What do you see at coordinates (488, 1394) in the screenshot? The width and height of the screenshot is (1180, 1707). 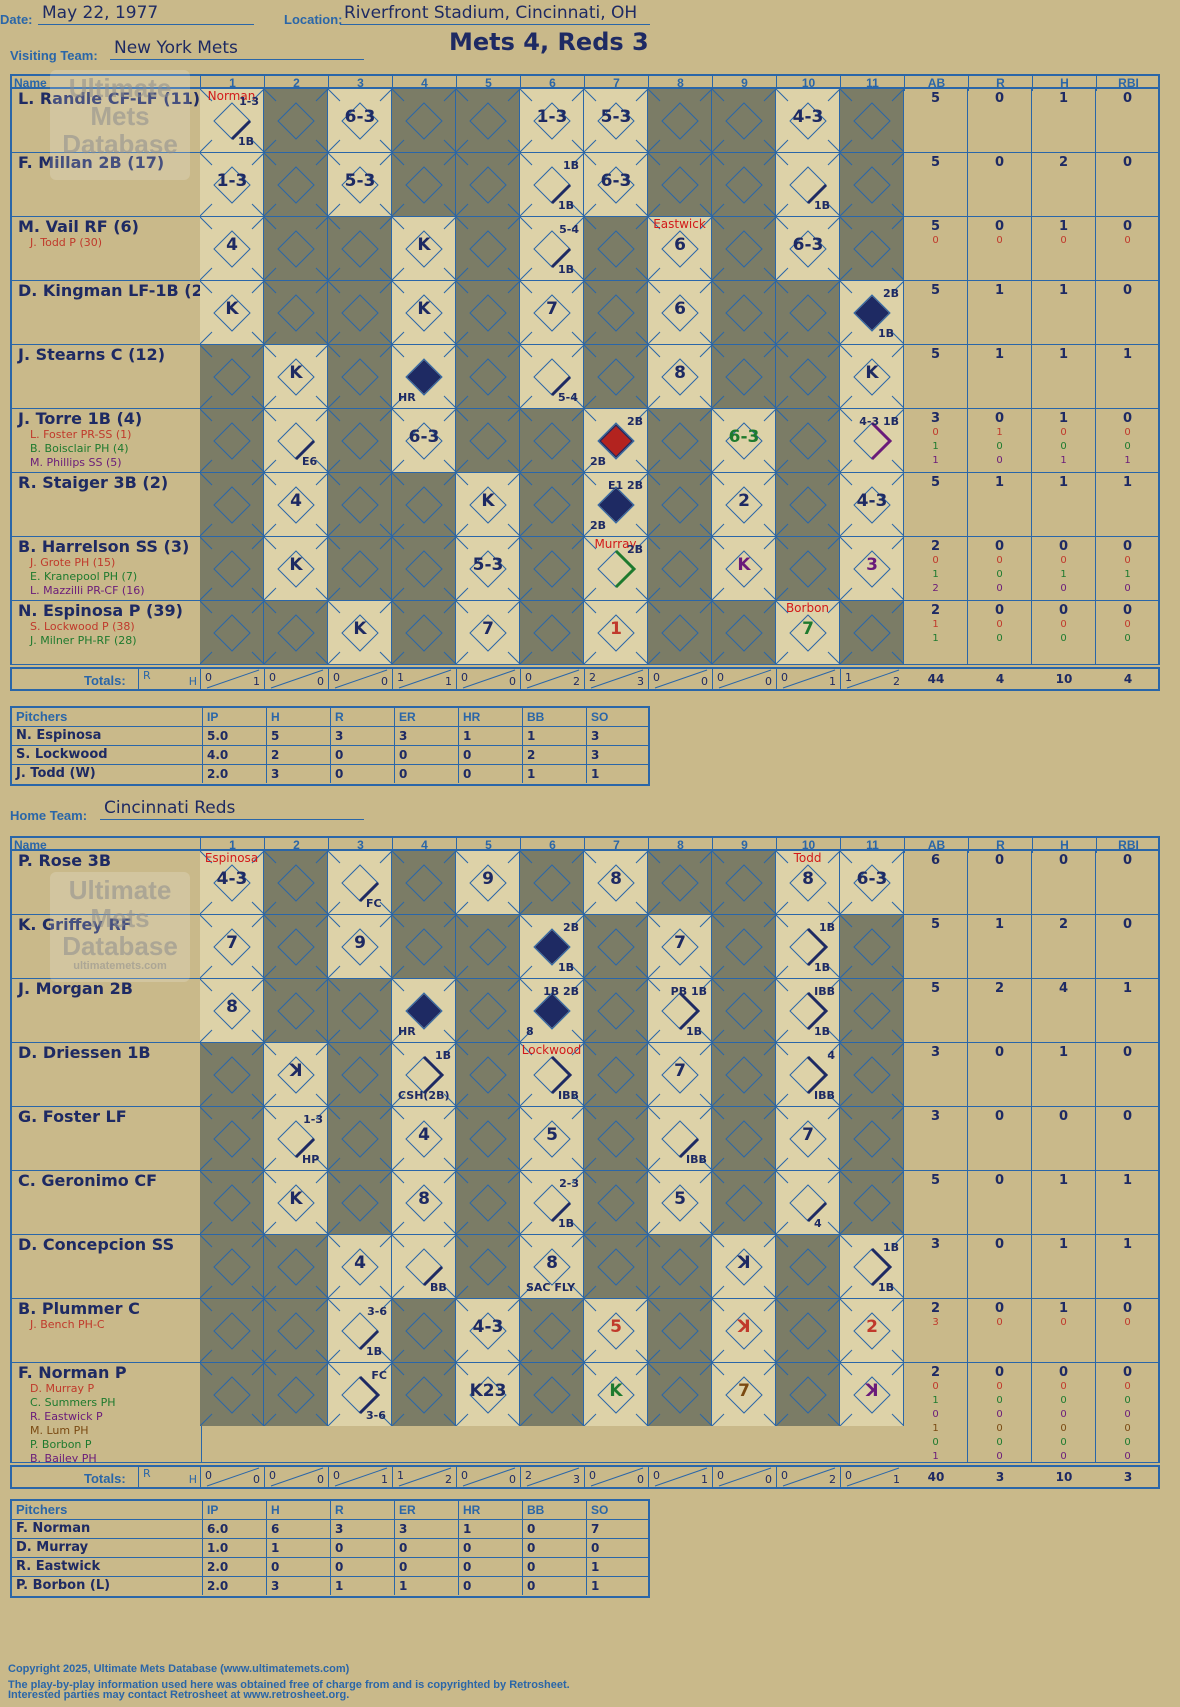 I see `inning-cell: K23` at bounding box center [488, 1394].